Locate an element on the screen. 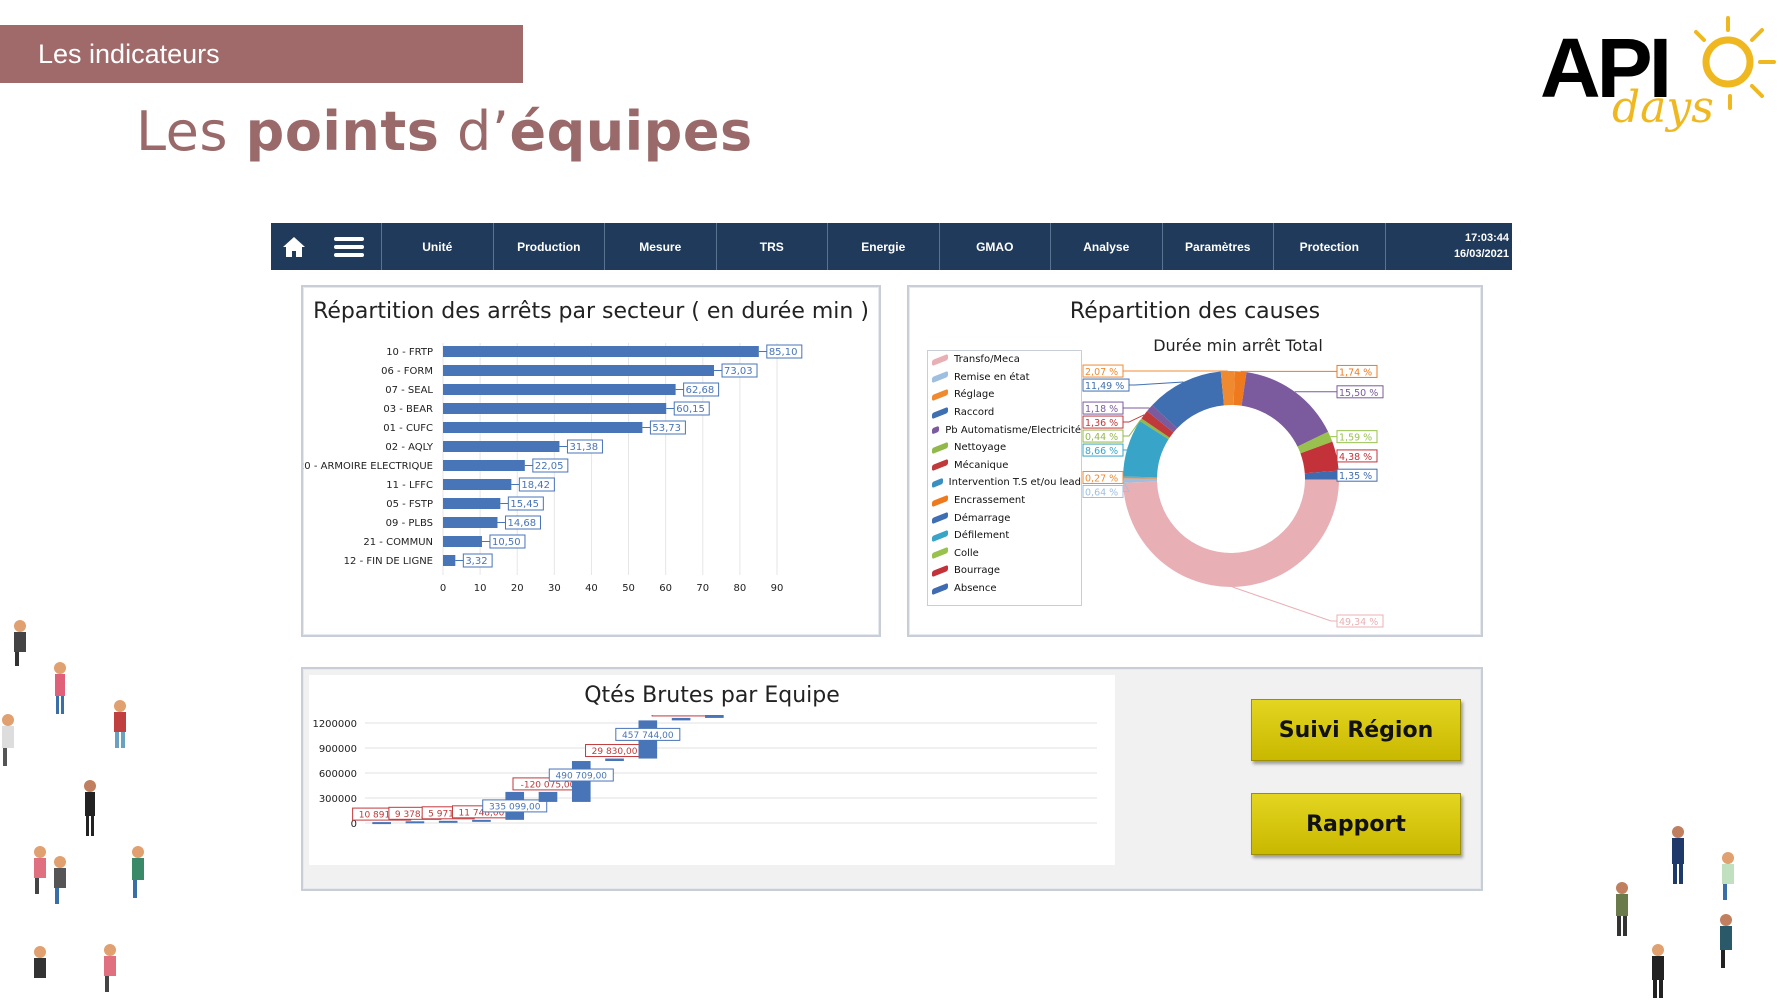 This screenshot has width=1783, height=1003. nav-item-production: Production is located at coordinates (549, 246).